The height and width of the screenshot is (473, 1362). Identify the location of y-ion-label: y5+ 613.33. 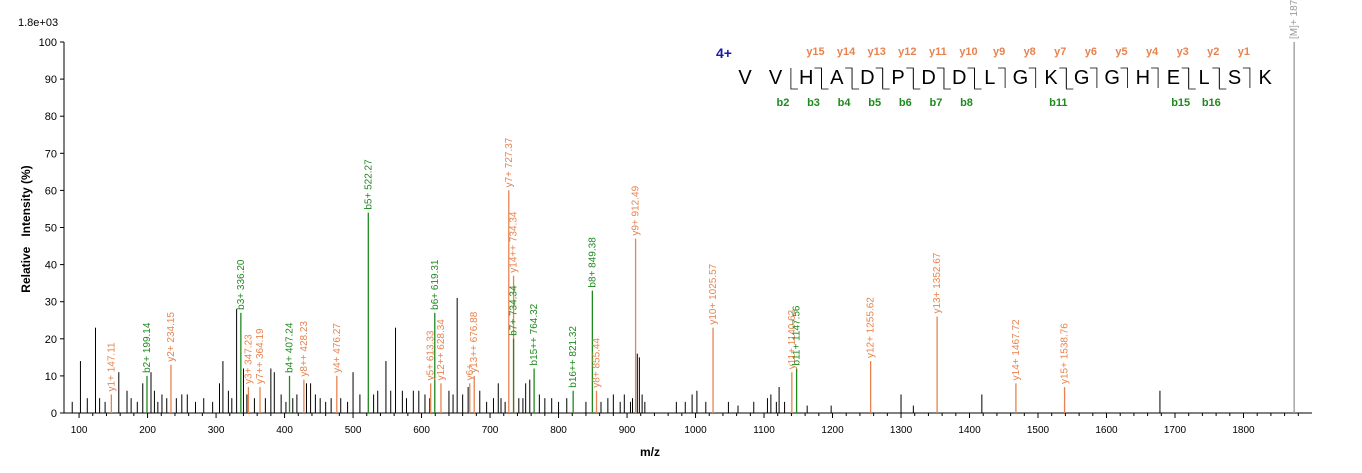
(431, 355).